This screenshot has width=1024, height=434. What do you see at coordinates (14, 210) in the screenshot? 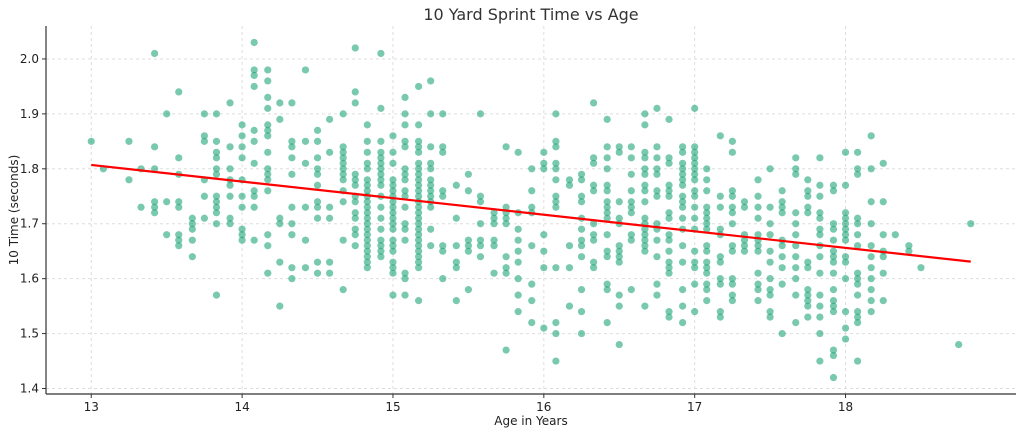
I see `y-axis-label: 10 Time (seconds)` at bounding box center [14, 210].